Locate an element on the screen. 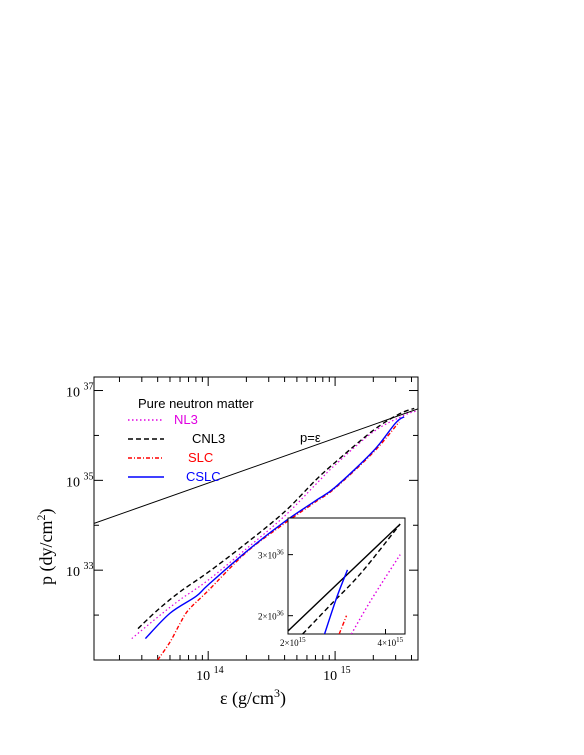 The width and height of the screenshot is (584, 755). y-axis-label: p (dy/cm2) is located at coordinates (45, 547).